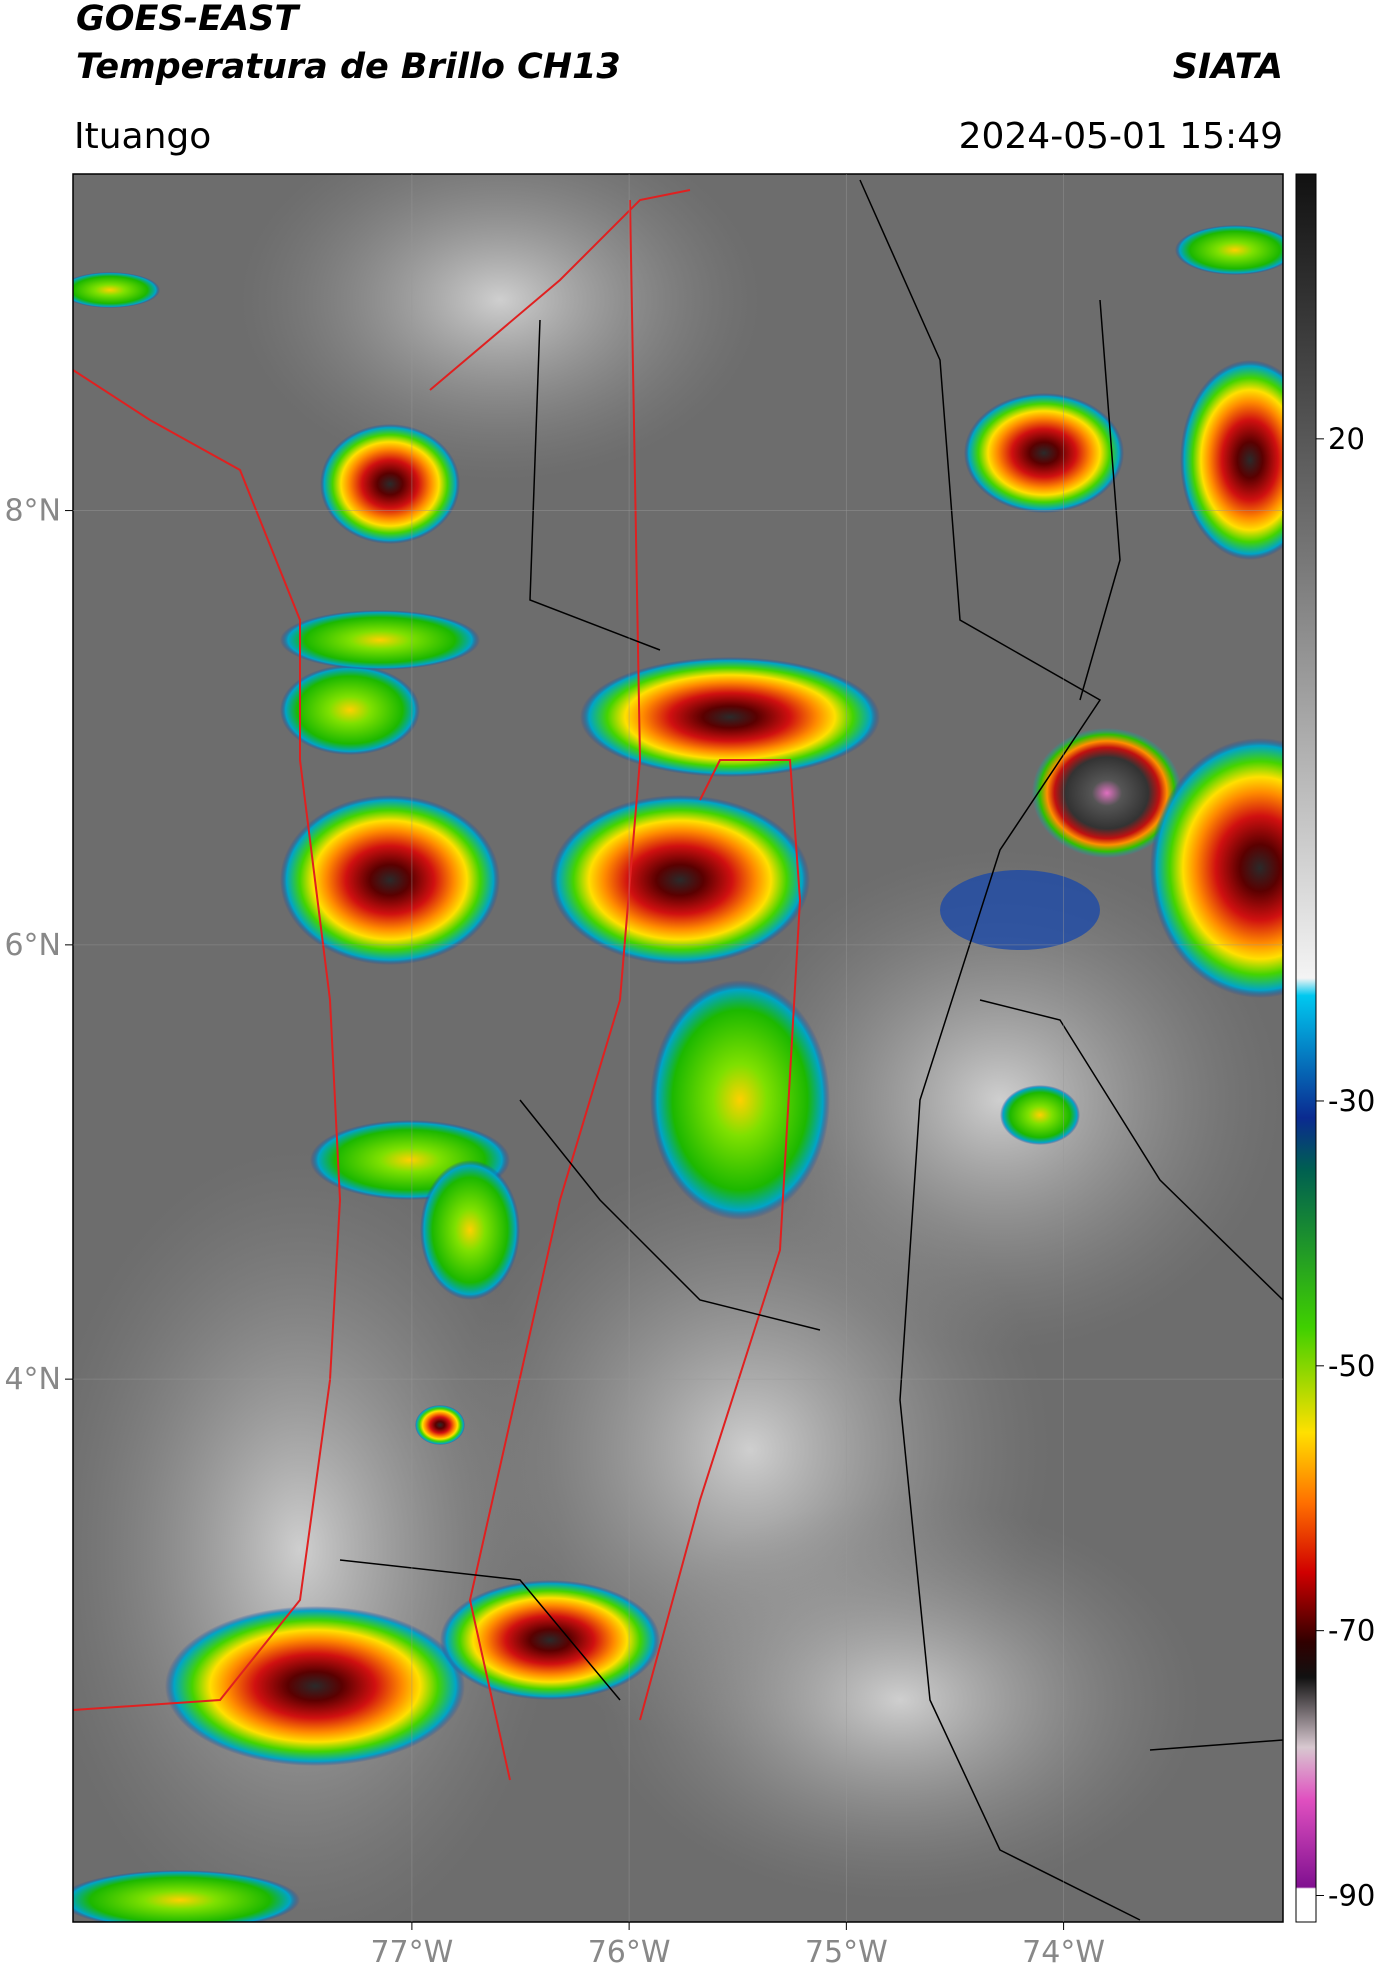 Image resolution: width=1384 pixels, height=1981 pixels. Describe the element at coordinates (1121, 136) in the screenshot. I see `timestamp: 2024-05-01 15:49` at that location.